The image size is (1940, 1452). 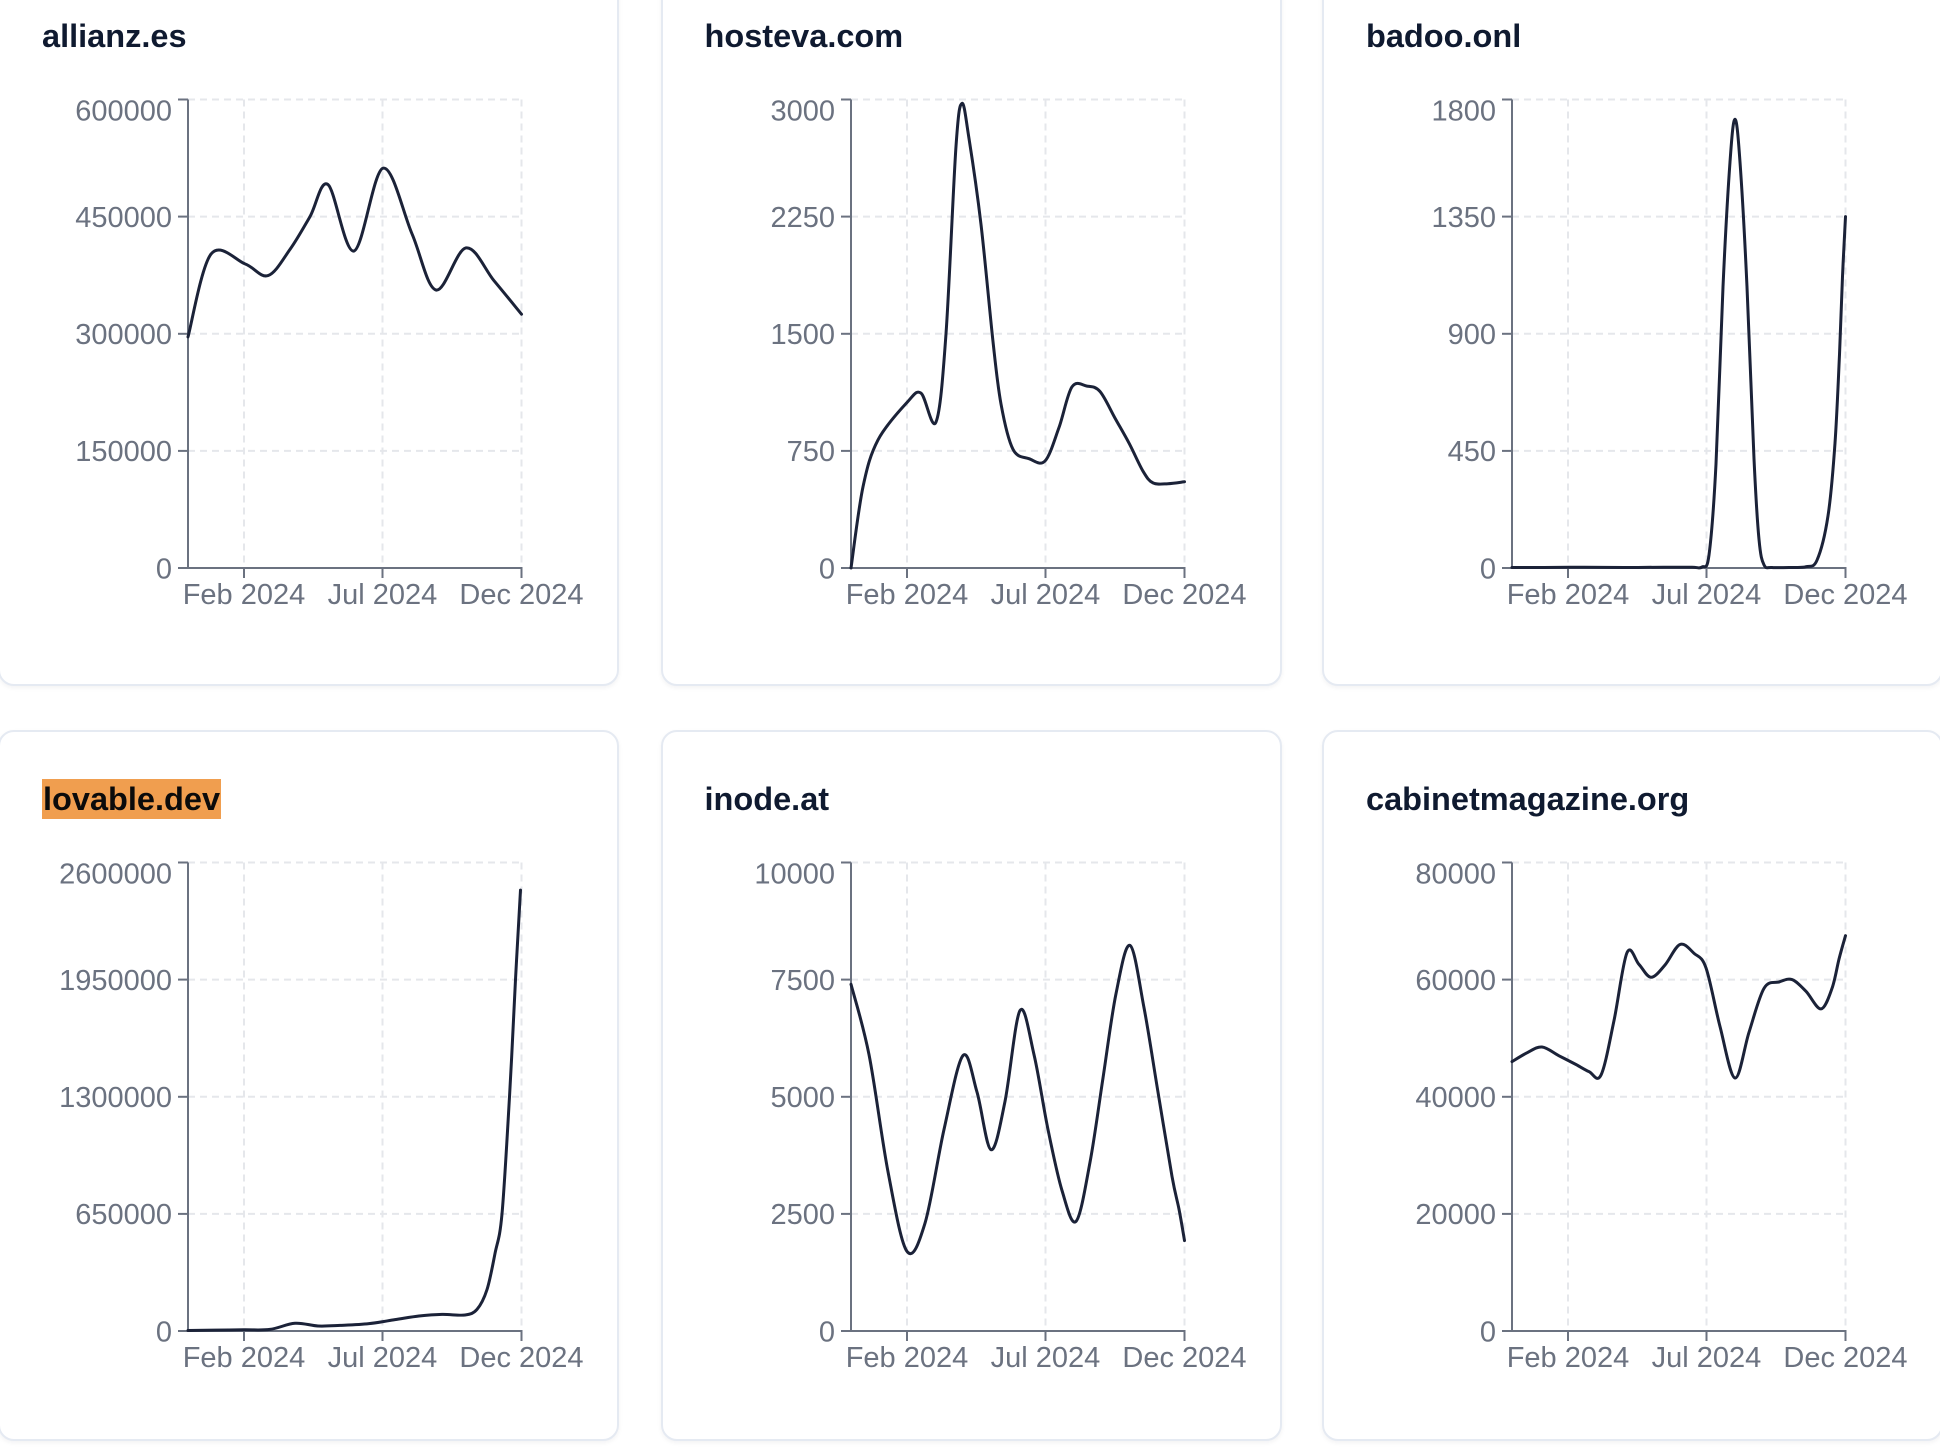 What do you see at coordinates (802, 1098) in the screenshot?
I see `svg-text: 5000` at bounding box center [802, 1098].